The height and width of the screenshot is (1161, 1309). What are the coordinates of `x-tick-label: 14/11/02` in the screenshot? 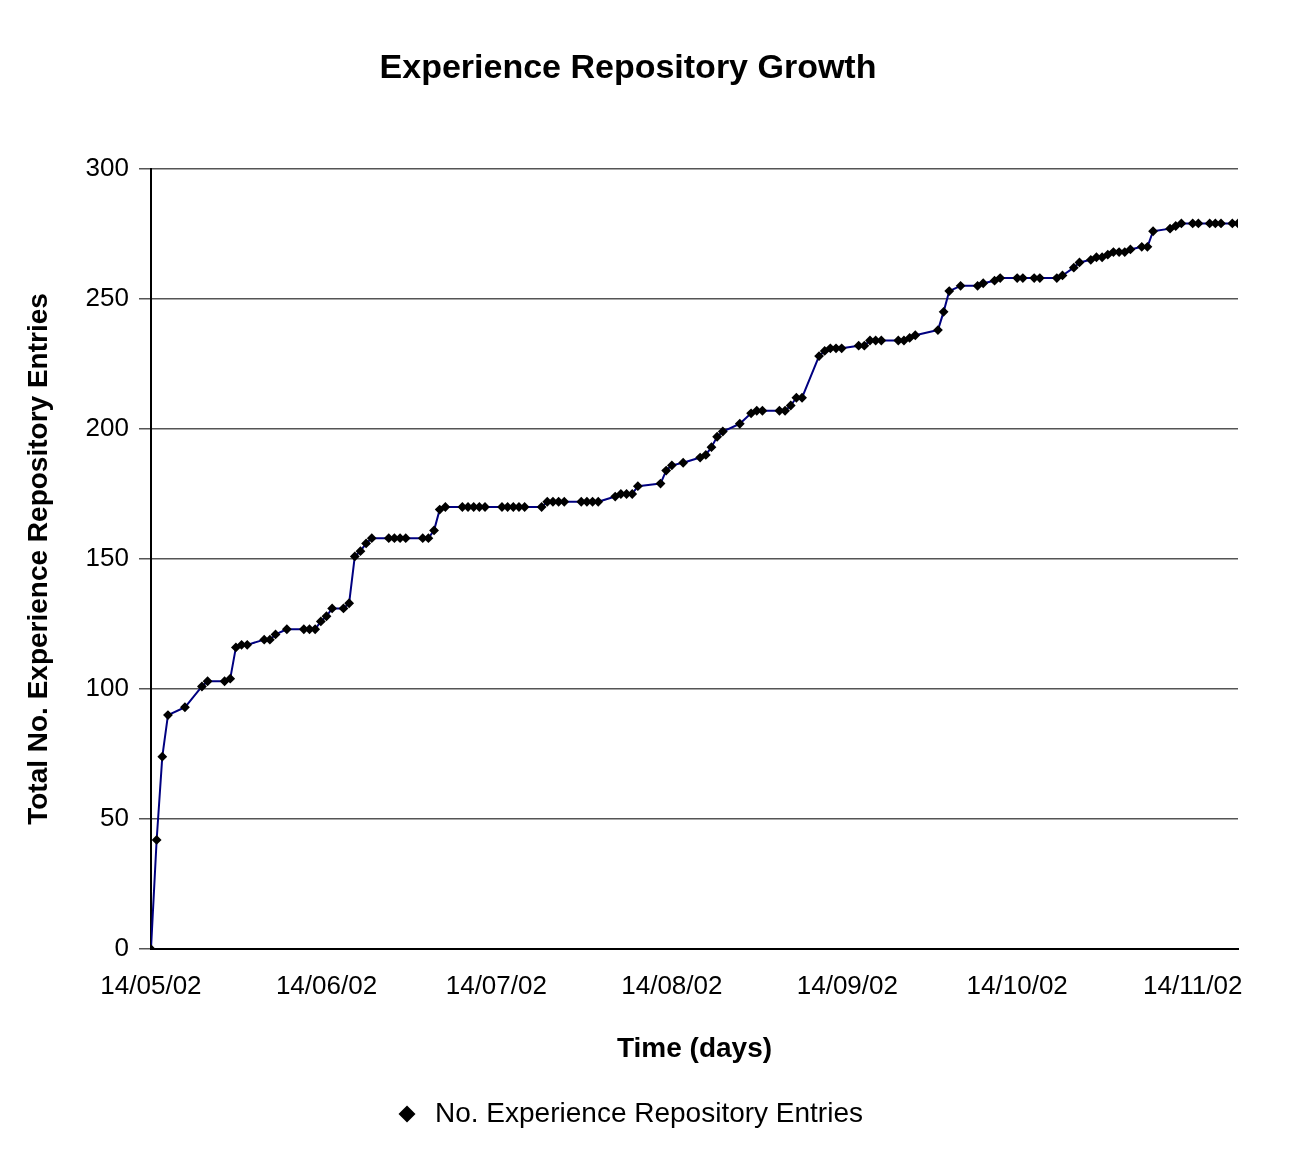 It's located at (1193, 984).